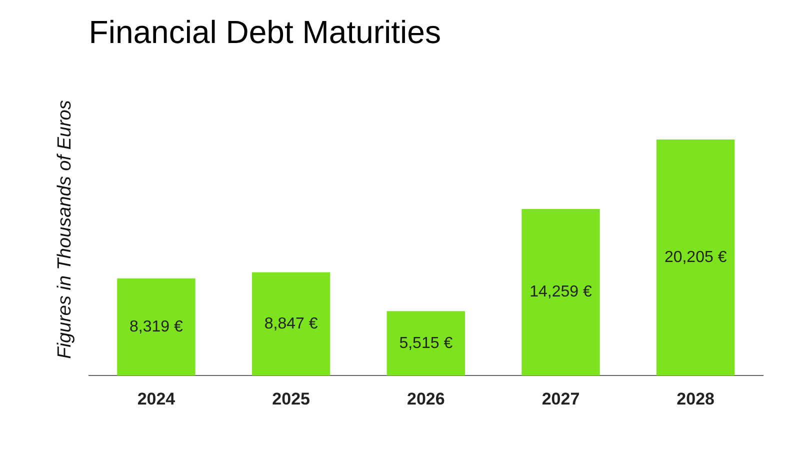 This screenshot has height=454, width=788. I want to click on data-label: 8,319 €, so click(157, 327).